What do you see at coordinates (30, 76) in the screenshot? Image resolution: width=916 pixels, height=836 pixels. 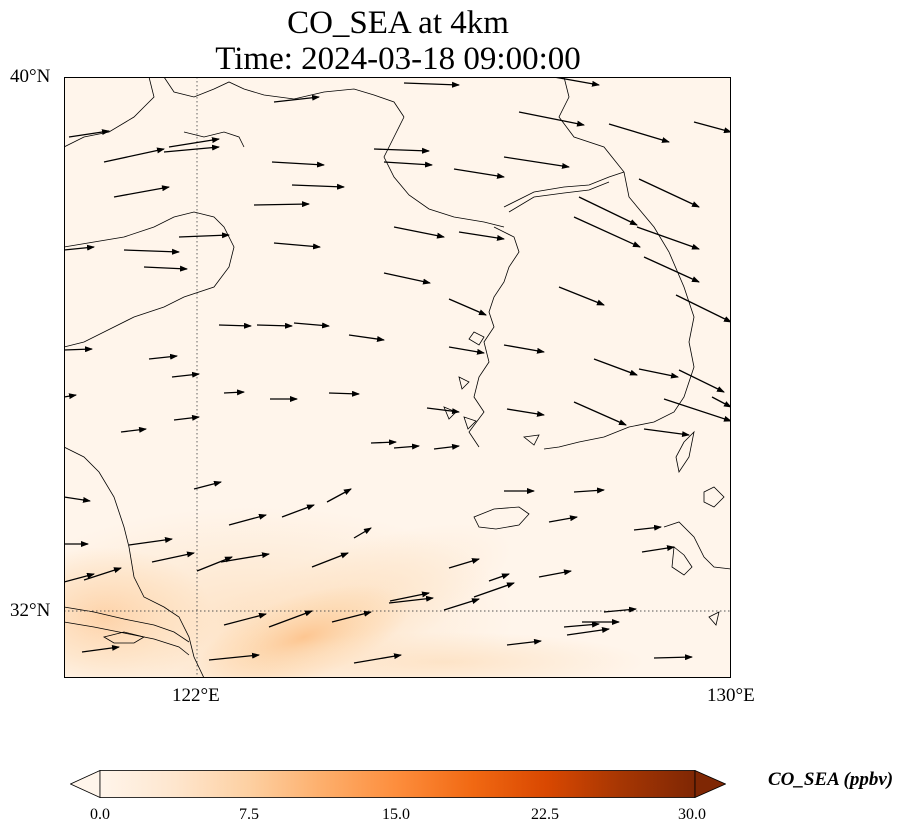 I see `lat-tick-40n: 40°N` at bounding box center [30, 76].